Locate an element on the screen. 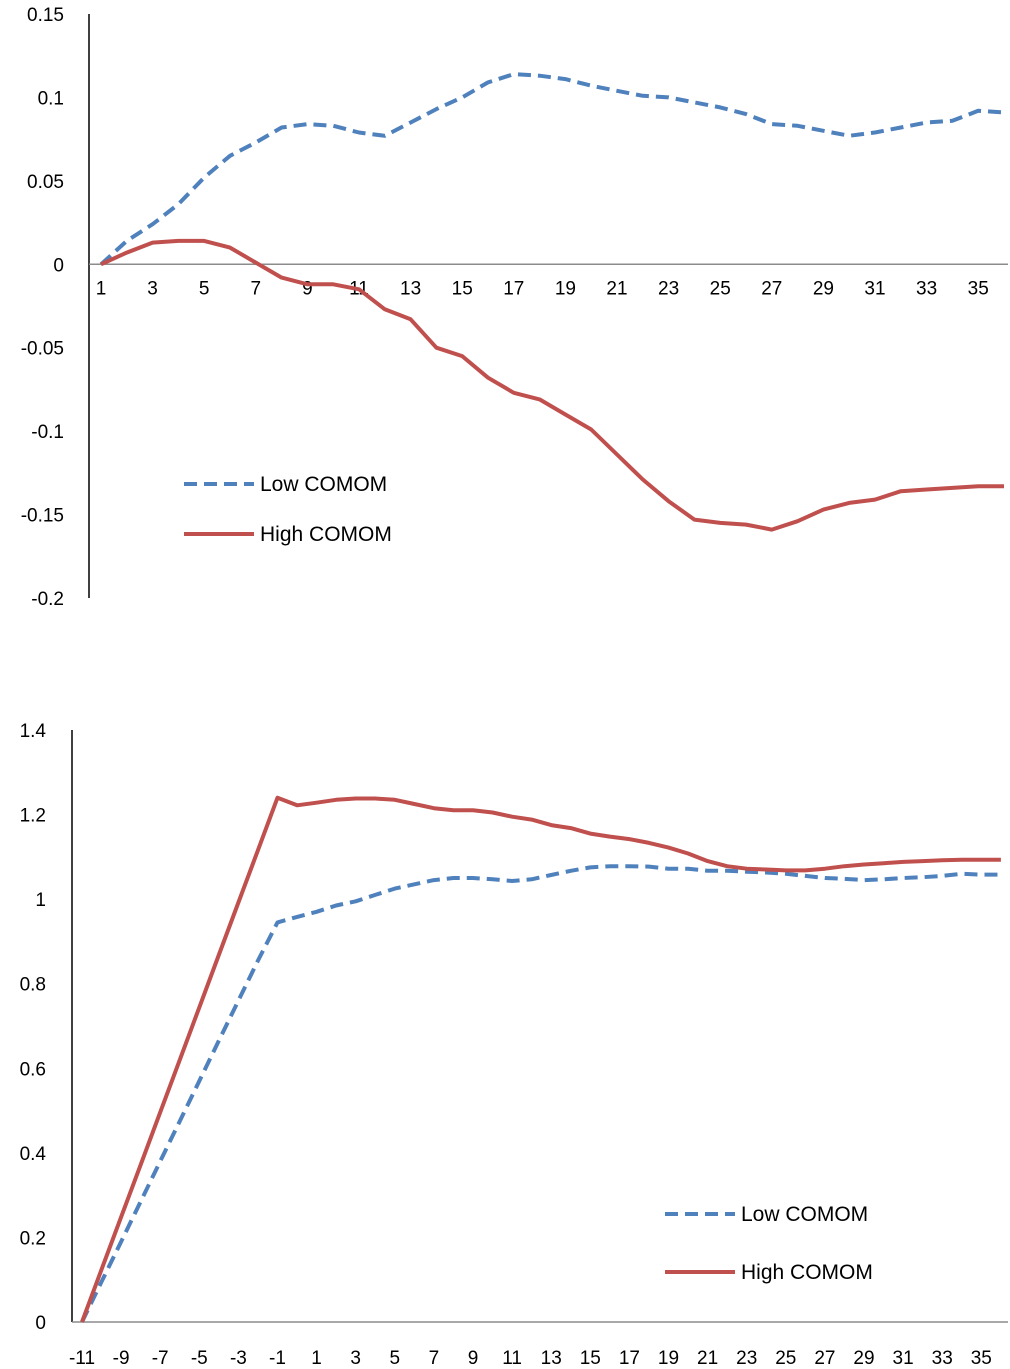 This screenshot has height=1369, width=1010. y-tick-label: 0.6 is located at coordinates (33, 1069).